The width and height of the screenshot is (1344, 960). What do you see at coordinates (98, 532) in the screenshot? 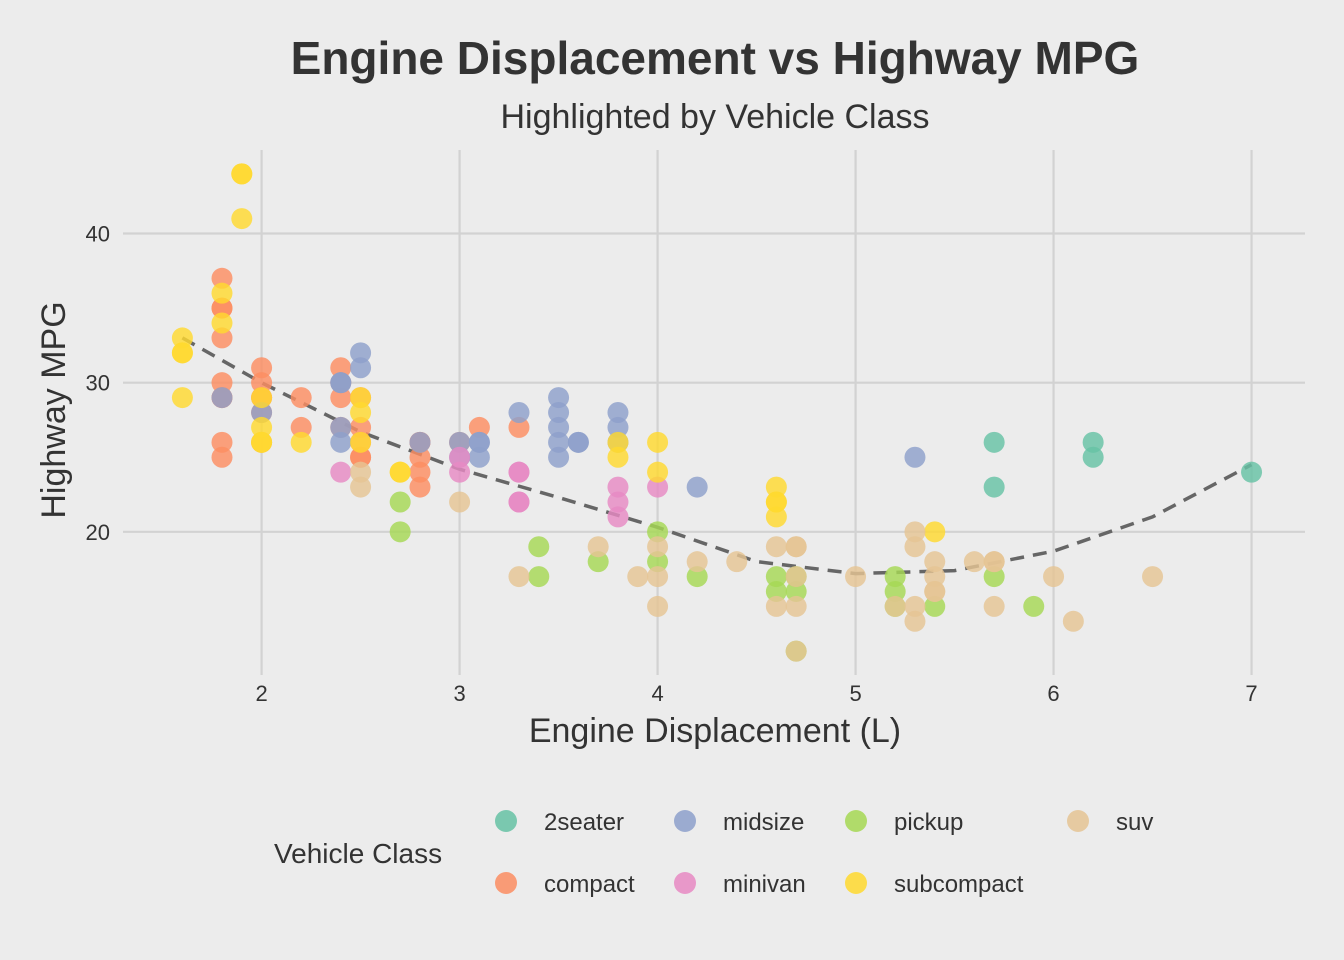
I see `y-tick-label: 20` at bounding box center [98, 532].